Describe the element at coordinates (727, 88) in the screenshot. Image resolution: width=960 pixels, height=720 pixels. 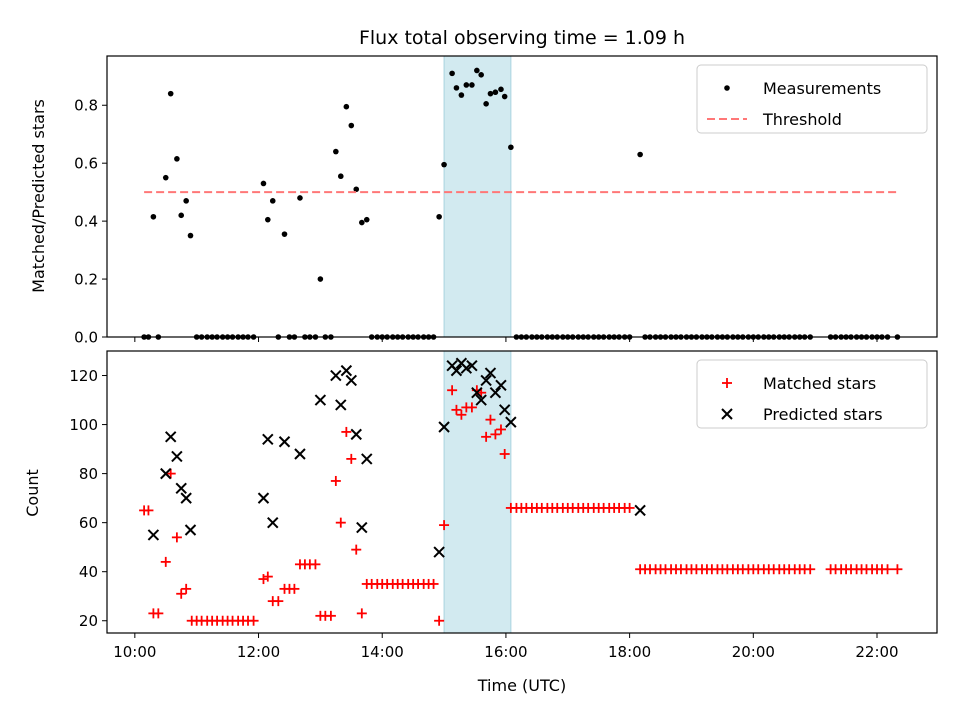
I see `top-legend-handle-measurements` at that location.